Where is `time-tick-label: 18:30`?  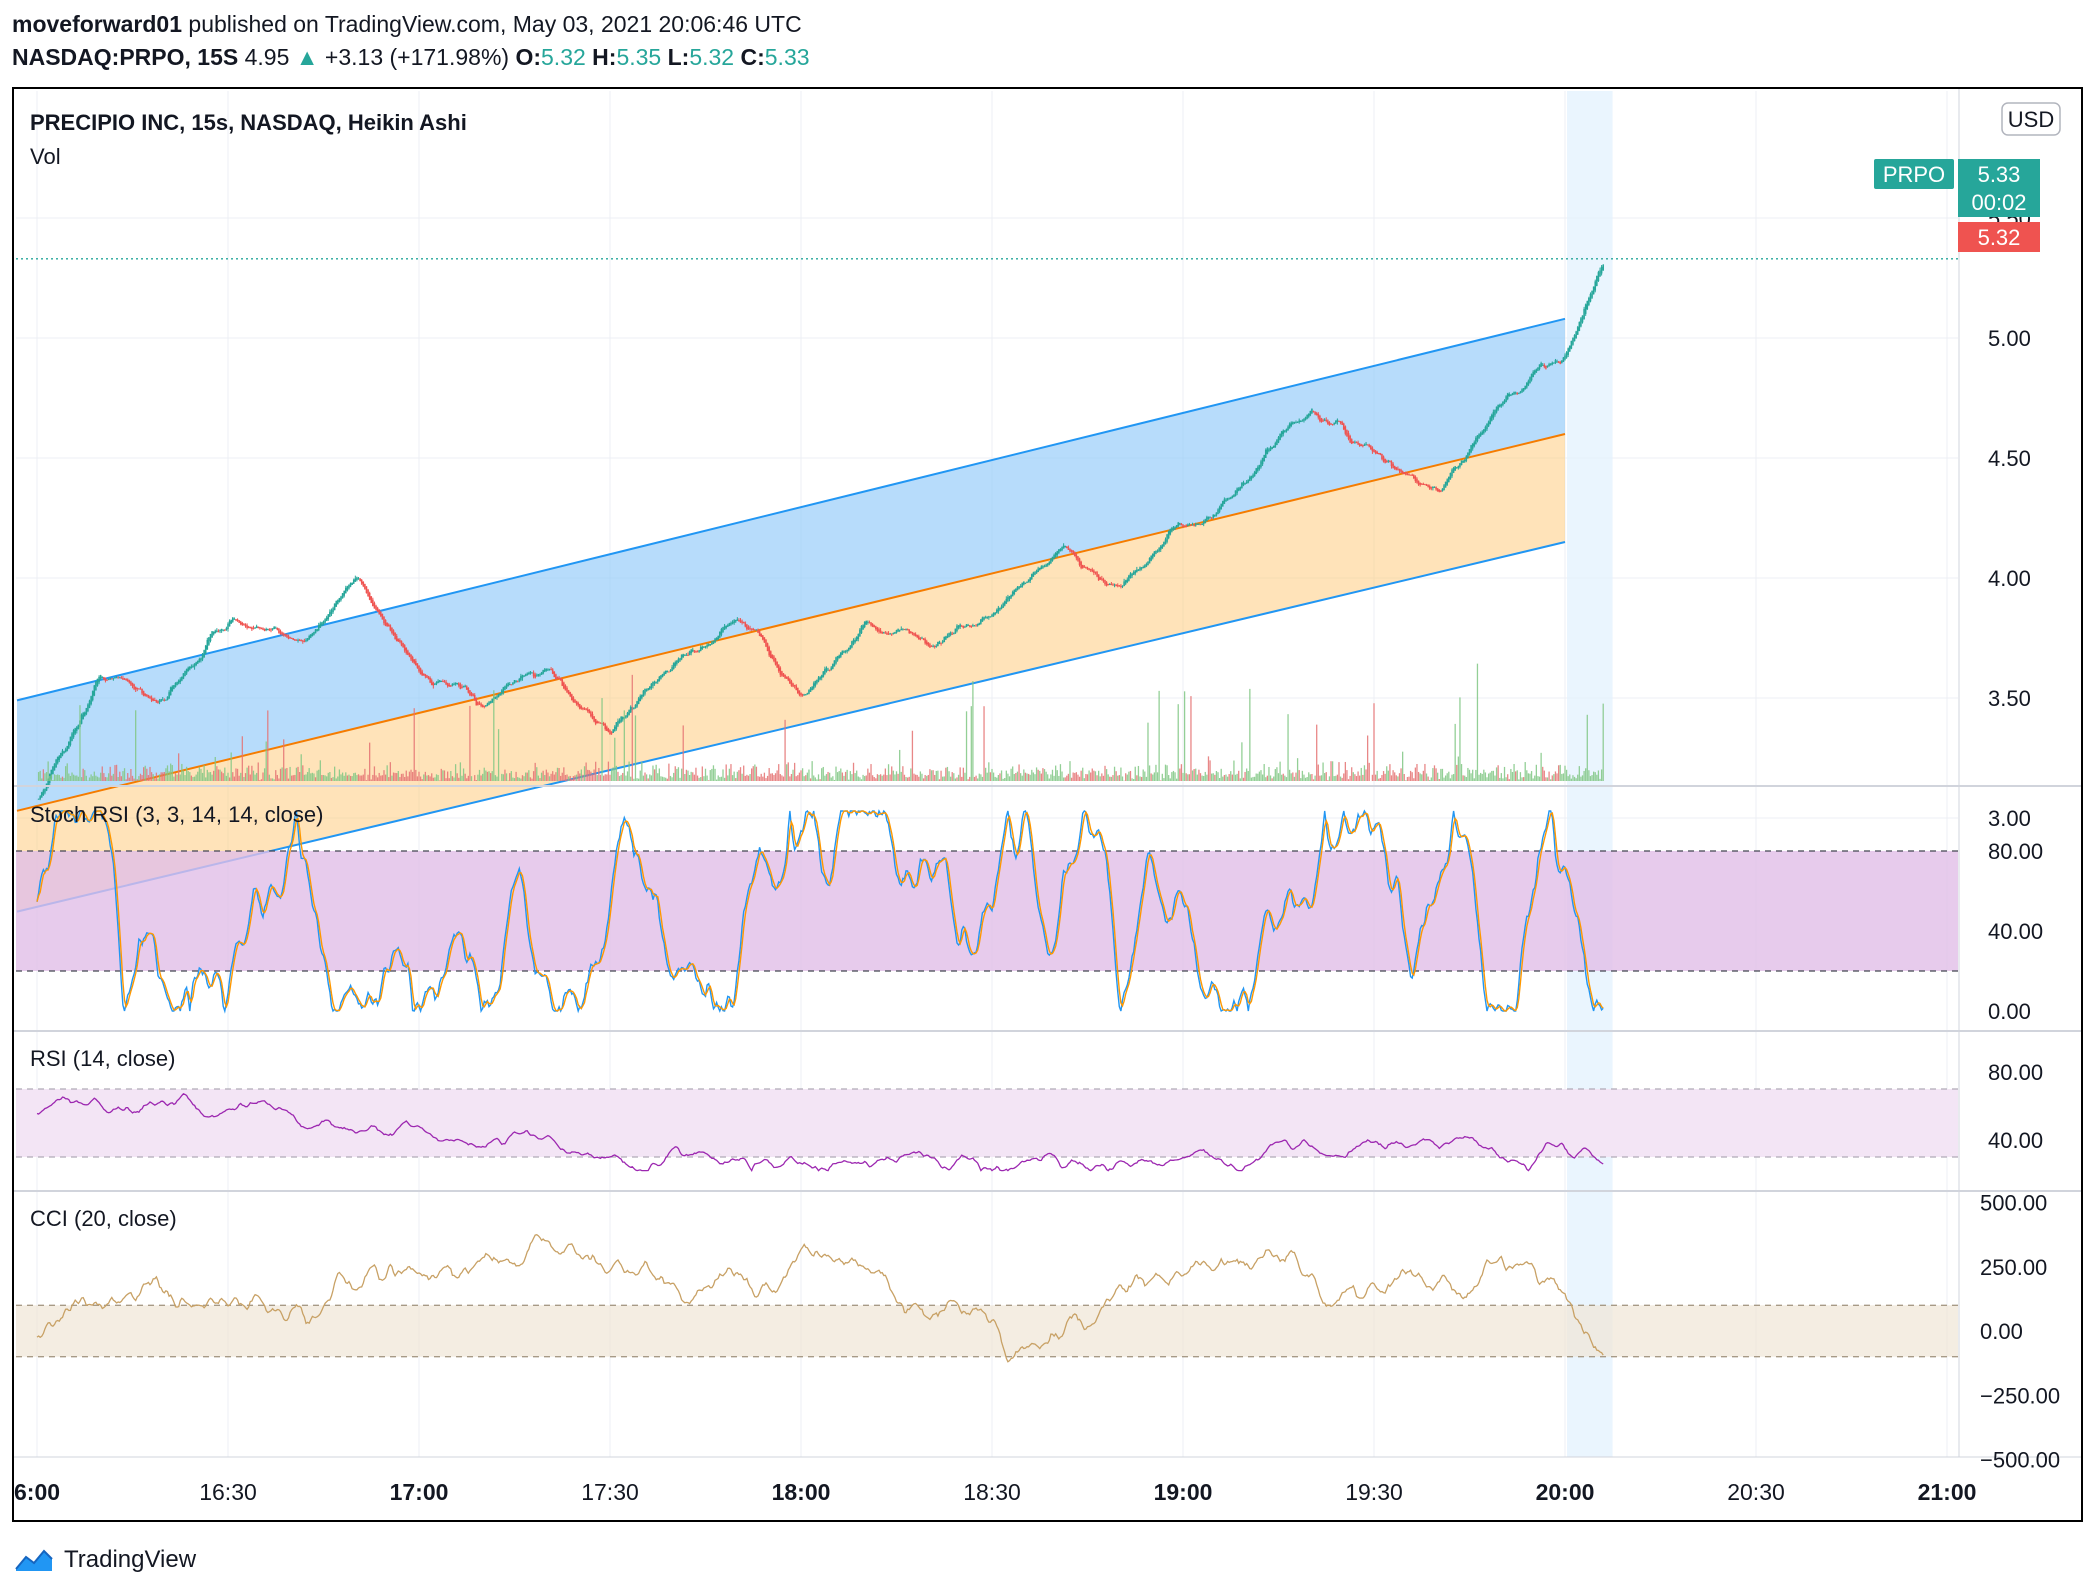
time-tick-label: 18:30 is located at coordinates (992, 1492).